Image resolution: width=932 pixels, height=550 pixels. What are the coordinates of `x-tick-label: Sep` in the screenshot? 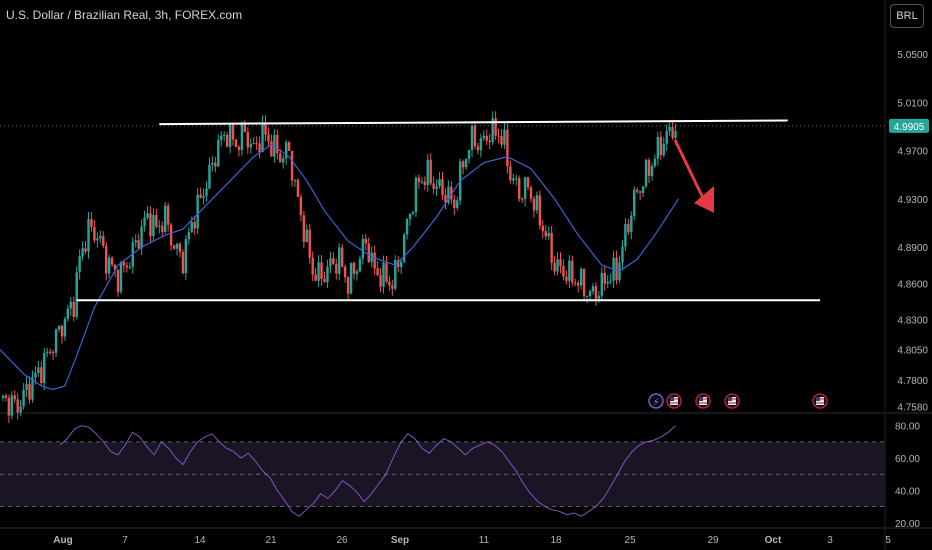 It's located at (400, 540).